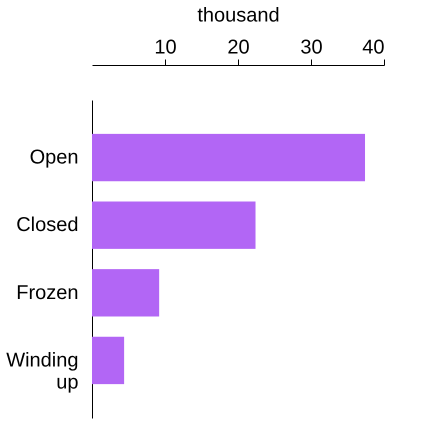 This screenshot has height=447, width=426. I want to click on y-tick-label: Frozen, so click(47, 293).